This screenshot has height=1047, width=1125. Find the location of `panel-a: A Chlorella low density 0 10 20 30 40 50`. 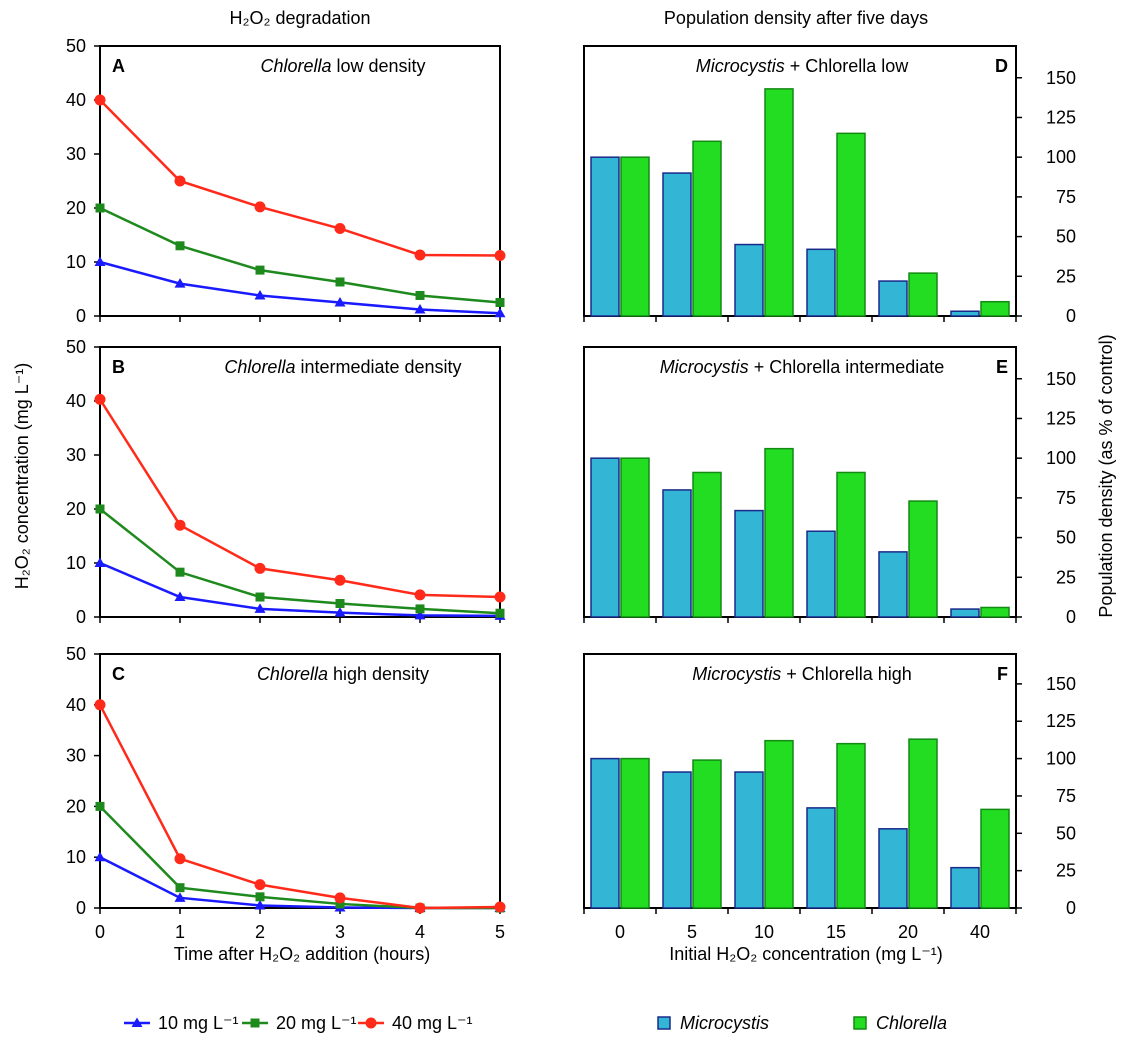

panel-a: A Chlorella low density 0 10 20 30 40 50 is located at coordinates (286, 181).